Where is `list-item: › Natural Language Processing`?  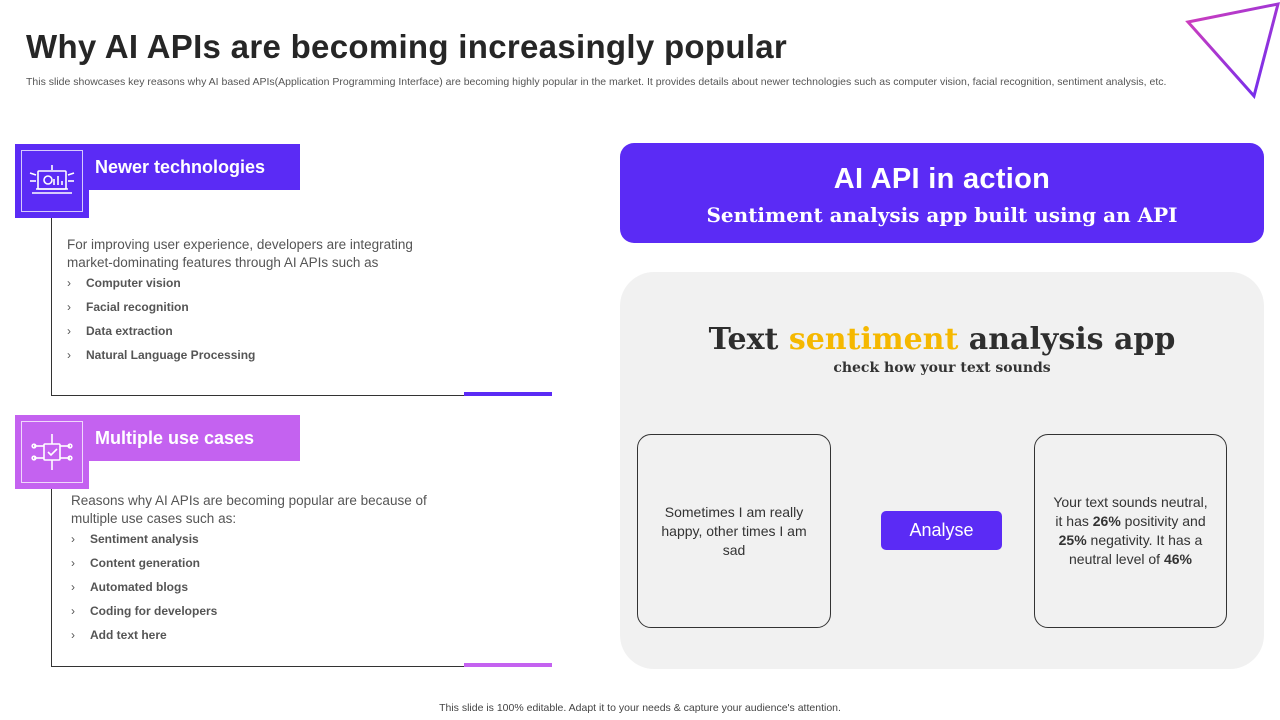 list-item: › Natural Language Processing is located at coordinates (161, 355).